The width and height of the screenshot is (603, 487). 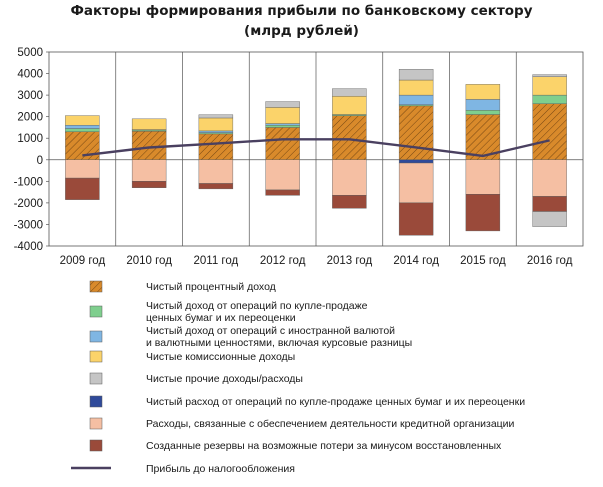 I want to click on x-tick-label: 2014 год, so click(x=416, y=261).